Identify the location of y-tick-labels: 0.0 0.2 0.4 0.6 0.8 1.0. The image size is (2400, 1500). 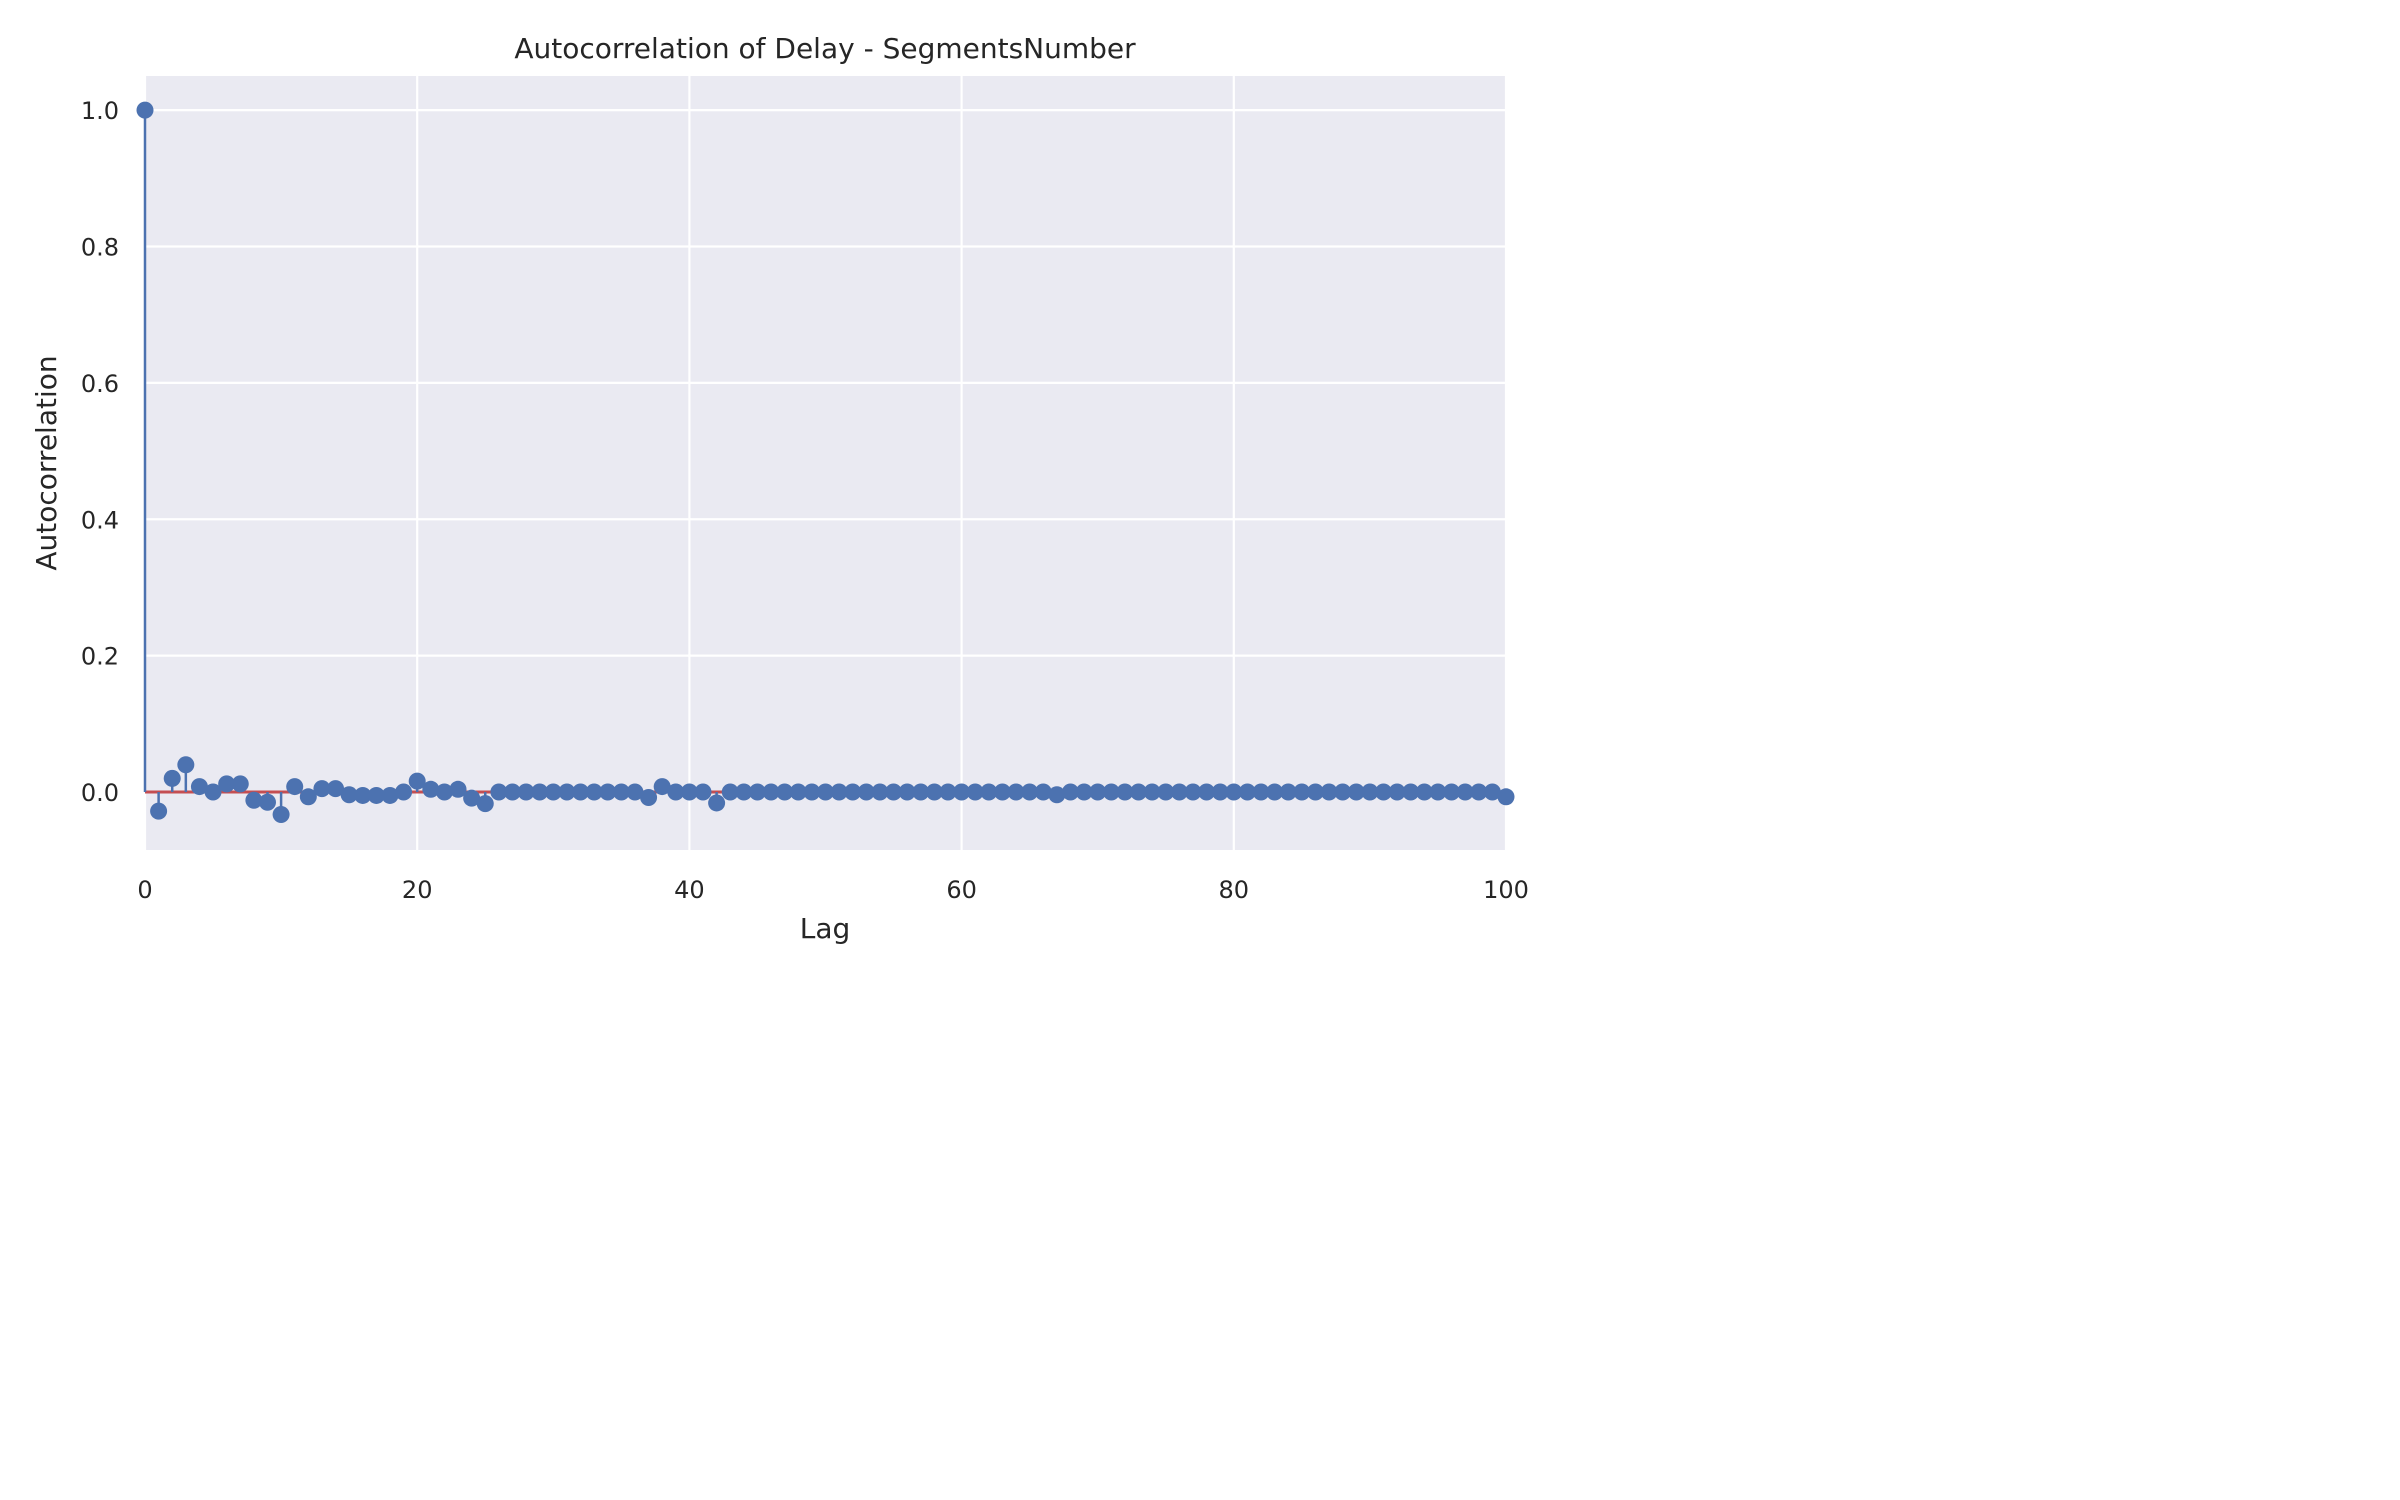
(100, 452).